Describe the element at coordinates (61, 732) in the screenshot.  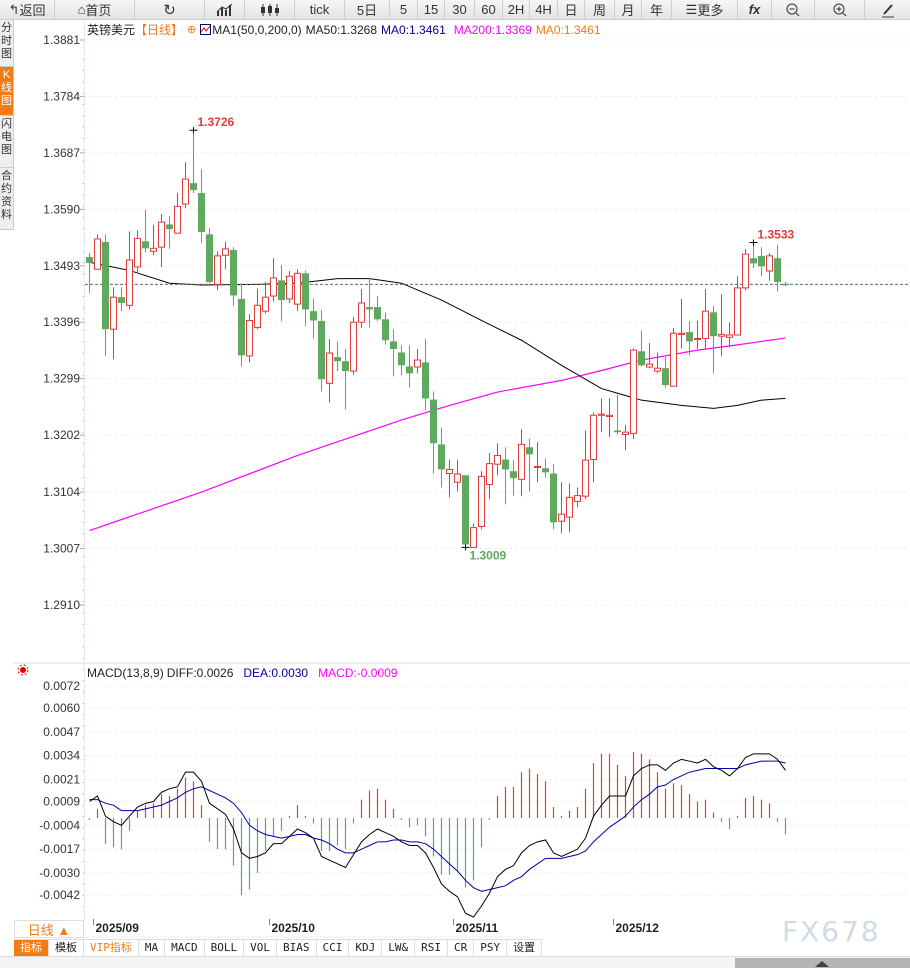
I see `macd-tick-label: 0.0047` at that location.